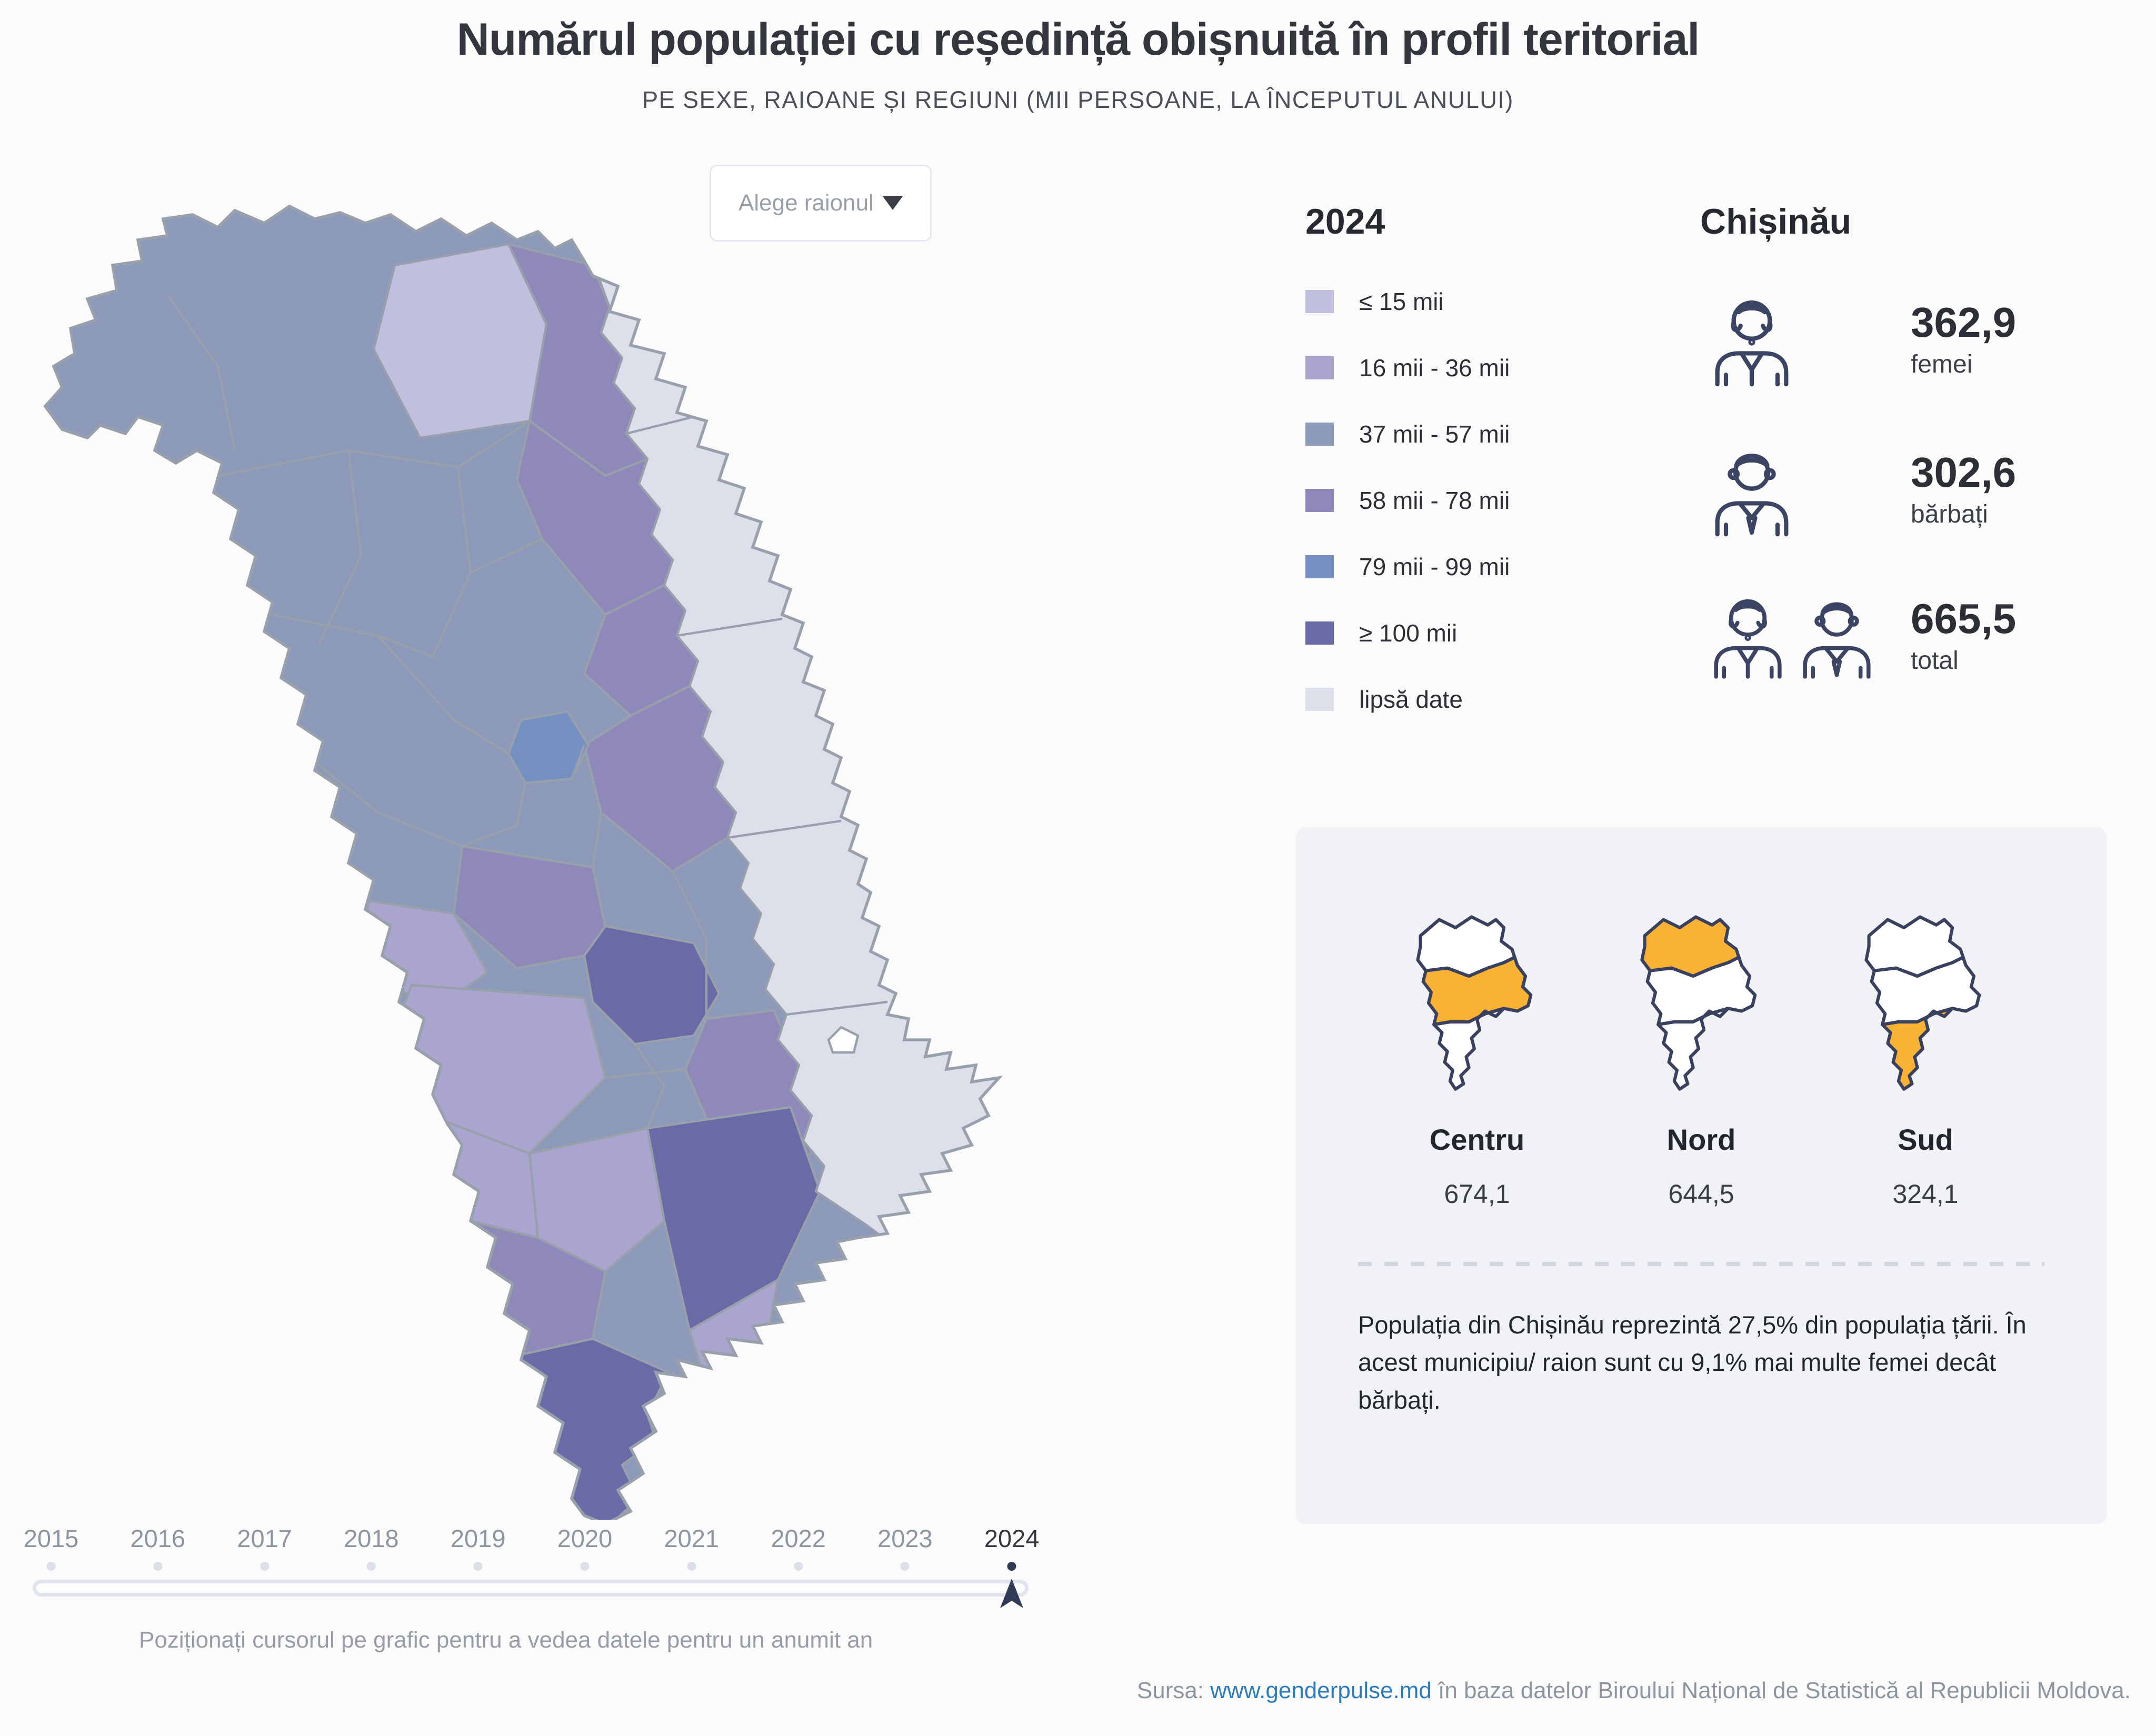  I want to click on district-select: Alege raionul, so click(821, 203).